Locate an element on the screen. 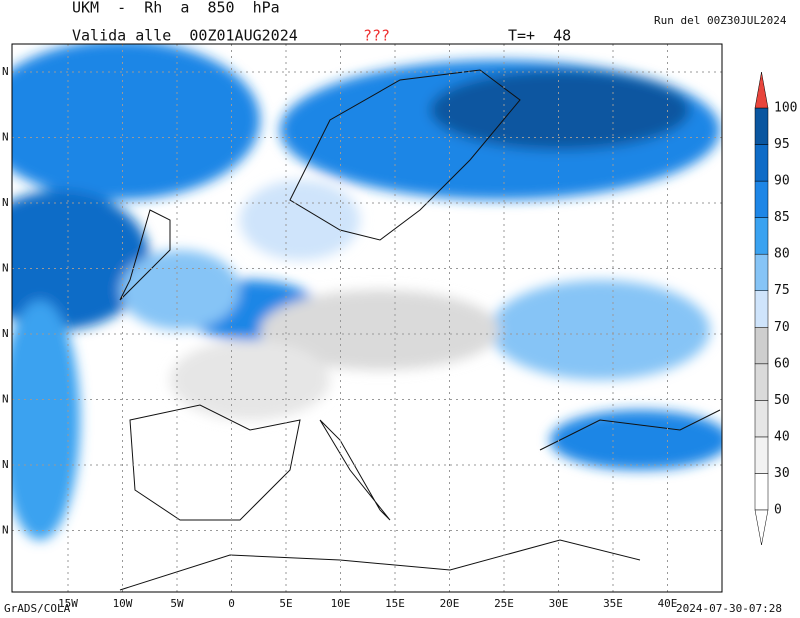  colorbar-label: 95 is located at coordinates (782, 144).